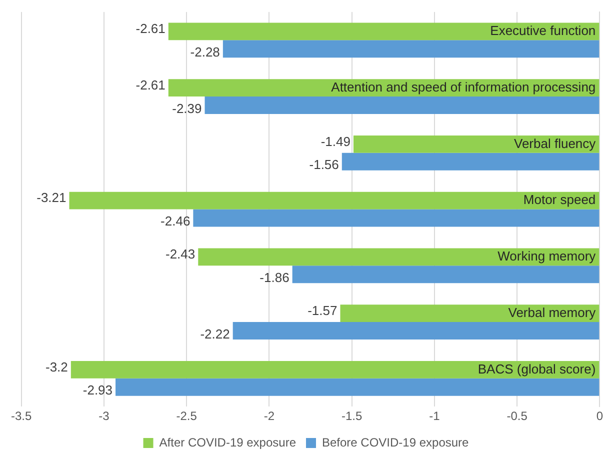 This screenshot has height=467, width=614. Describe the element at coordinates (104, 416) in the screenshot. I see `x-tick-label: -3` at that location.